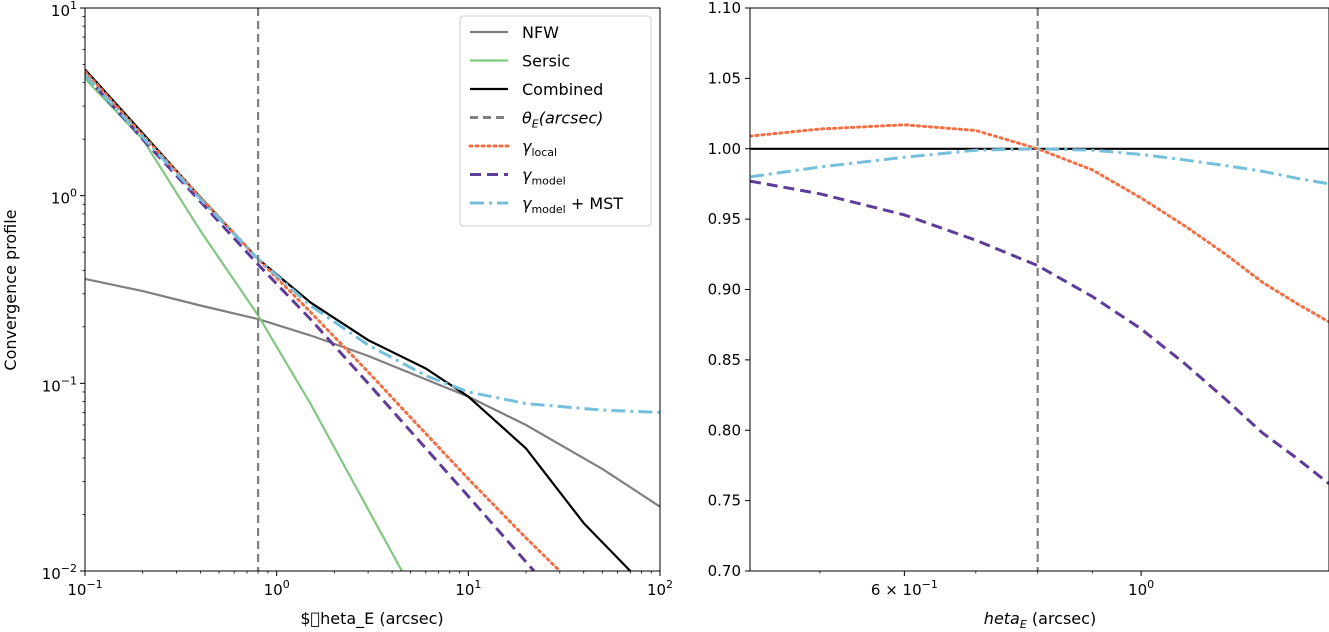 The image size is (1329, 632). Describe the element at coordinates (69, 568) in the screenshot. I see `left-y-tick-label-exponent: −2` at that location.